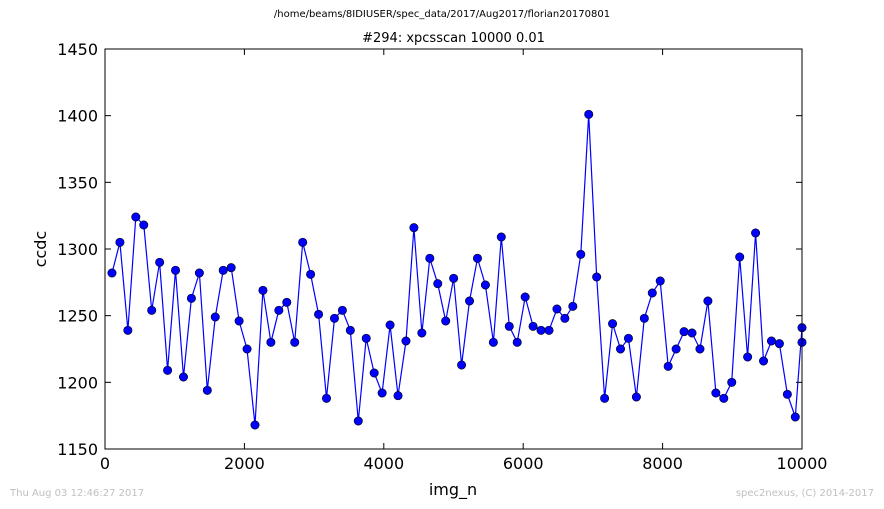  Describe the element at coordinates (802, 463) in the screenshot. I see `x-tick-label: 10000` at that location.